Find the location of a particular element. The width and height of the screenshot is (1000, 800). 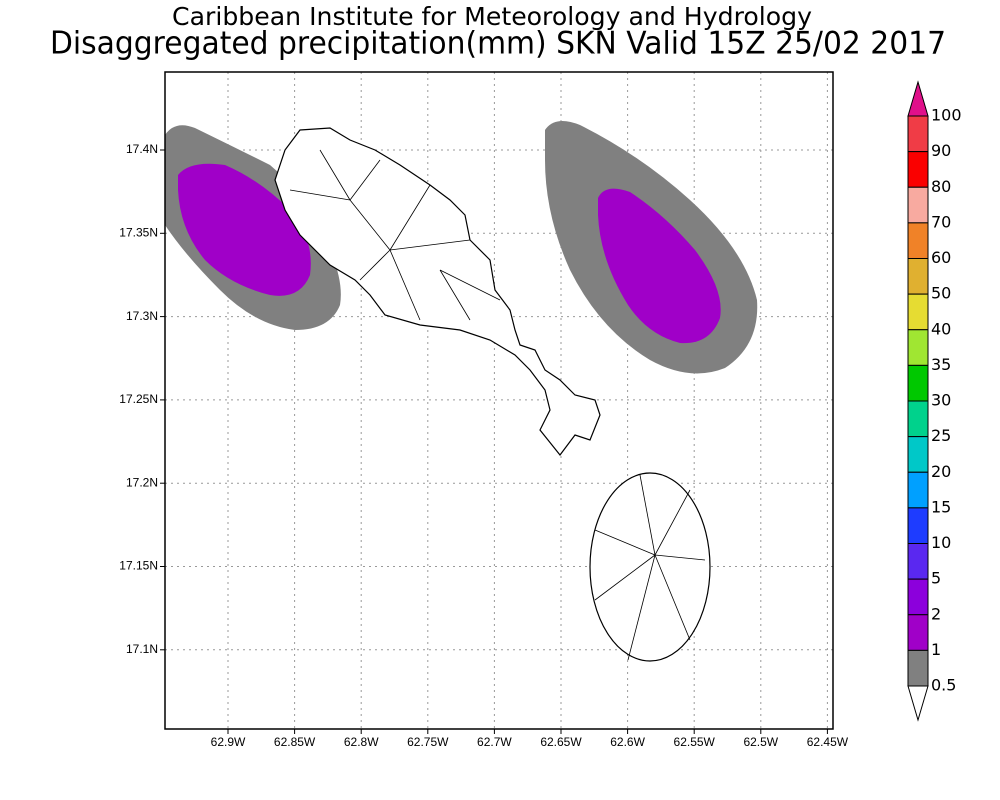

latitude-label: 17.3N is located at coordinates (142, 316).